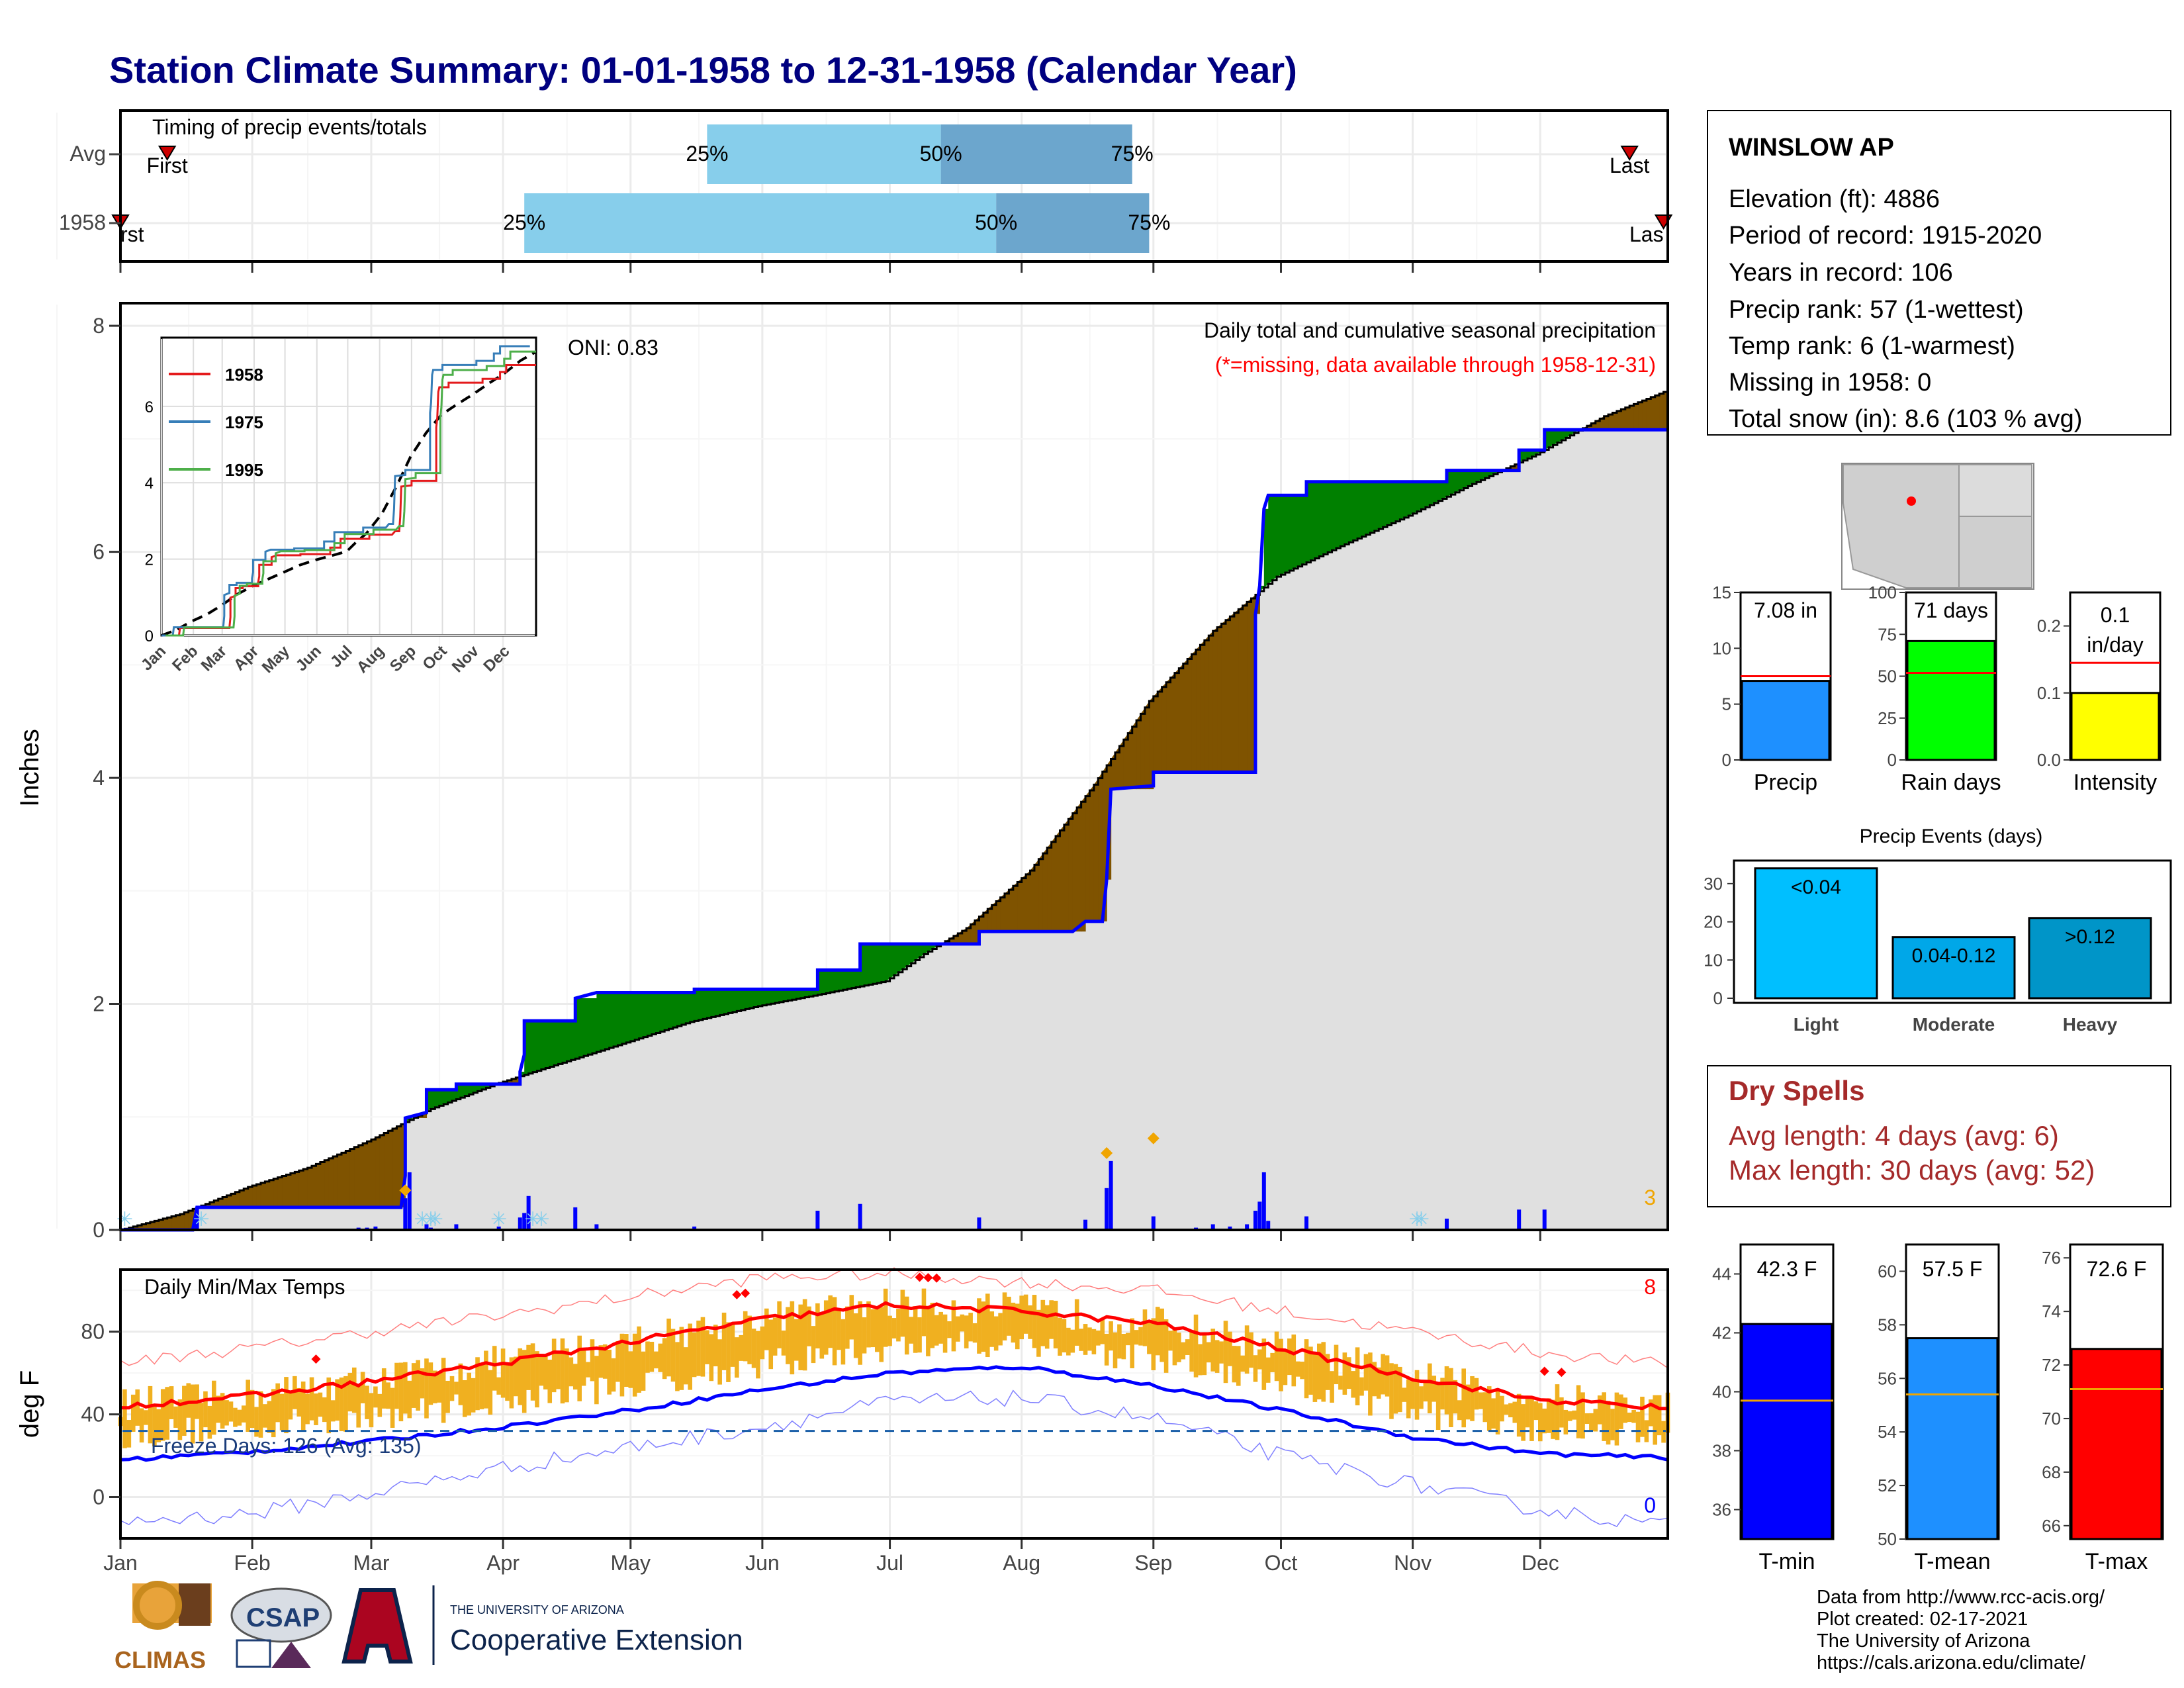 The width and height of the screenshot is (2184, 1688). What do you see at coordinates (1721, 1274) in the screenshot?
I see `temp-bar-tick-label: 44` at bounding box center [1721, 1274].